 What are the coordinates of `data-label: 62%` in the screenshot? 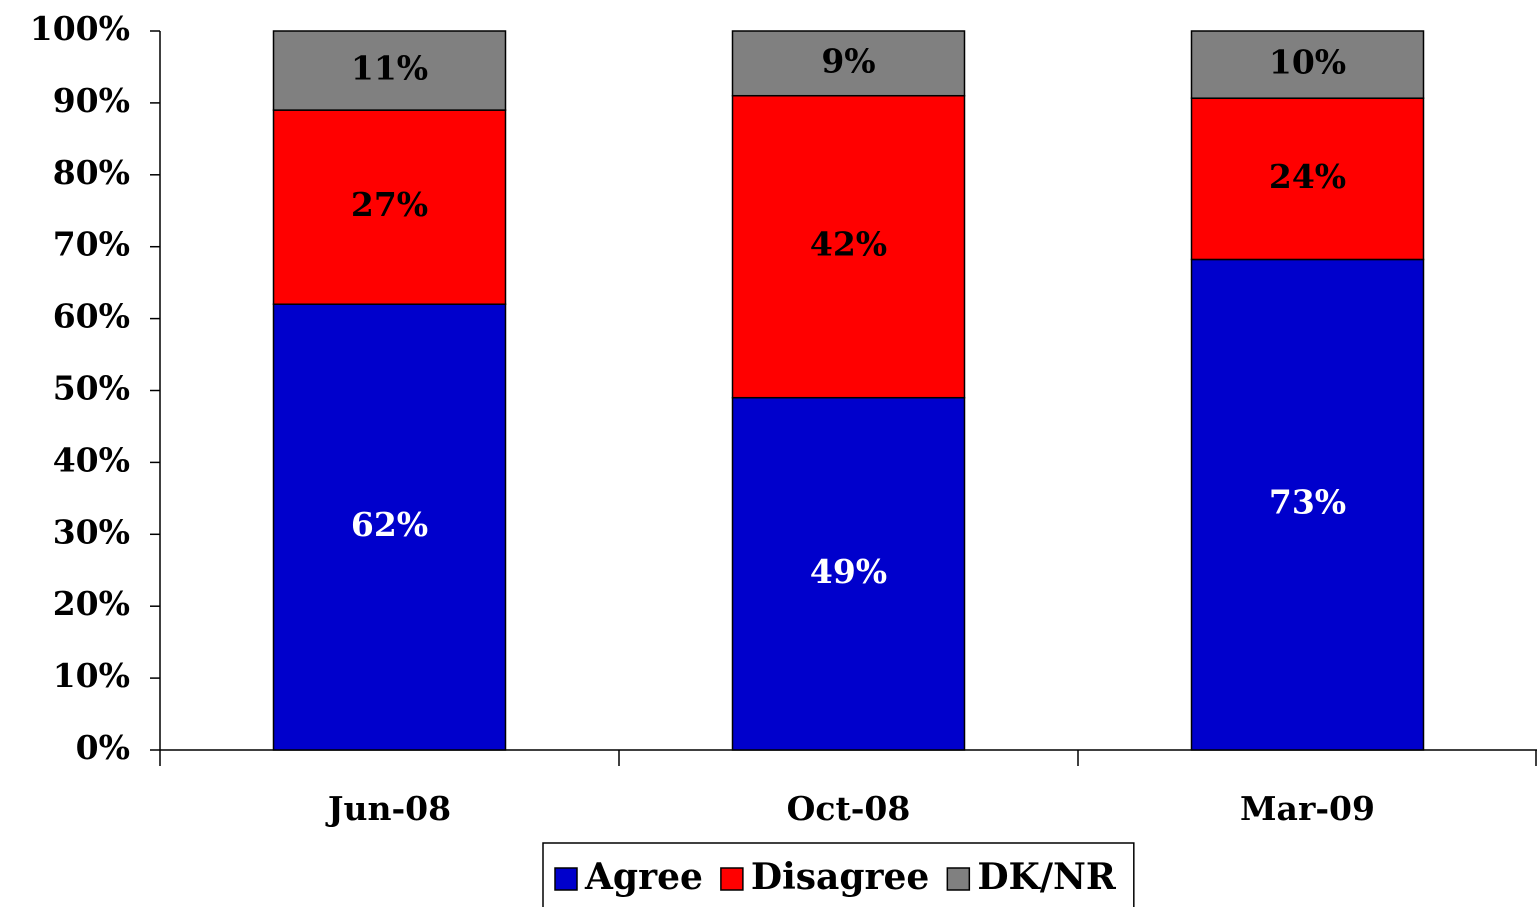 It's located at (389, 524).